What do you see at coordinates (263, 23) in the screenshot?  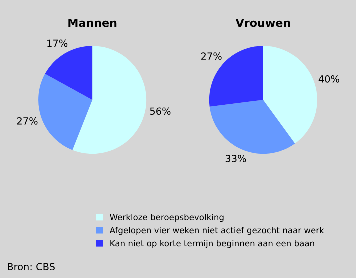 I see `chart-title: Vrouwen` at bounding box center [263, 23].